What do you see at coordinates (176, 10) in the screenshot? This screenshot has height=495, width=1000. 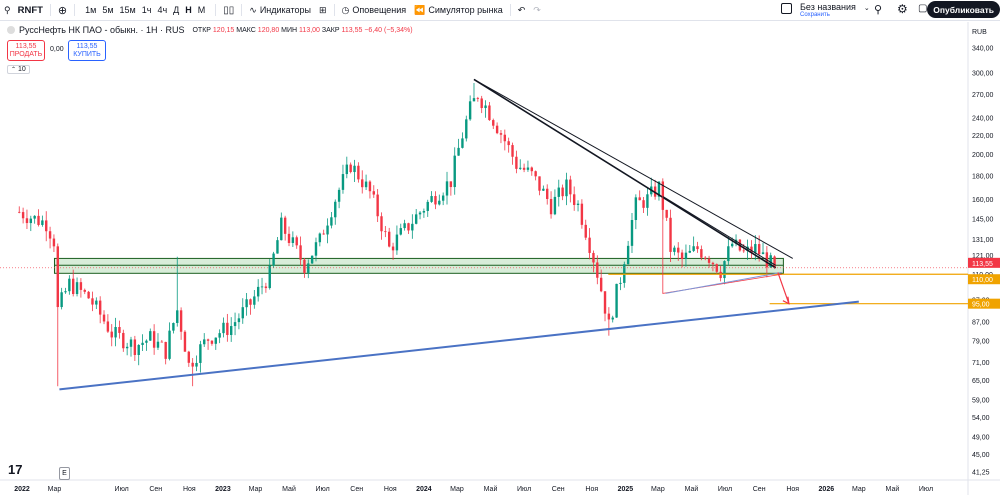 I see `interval-5: Д` at bounding box center [176, 10].